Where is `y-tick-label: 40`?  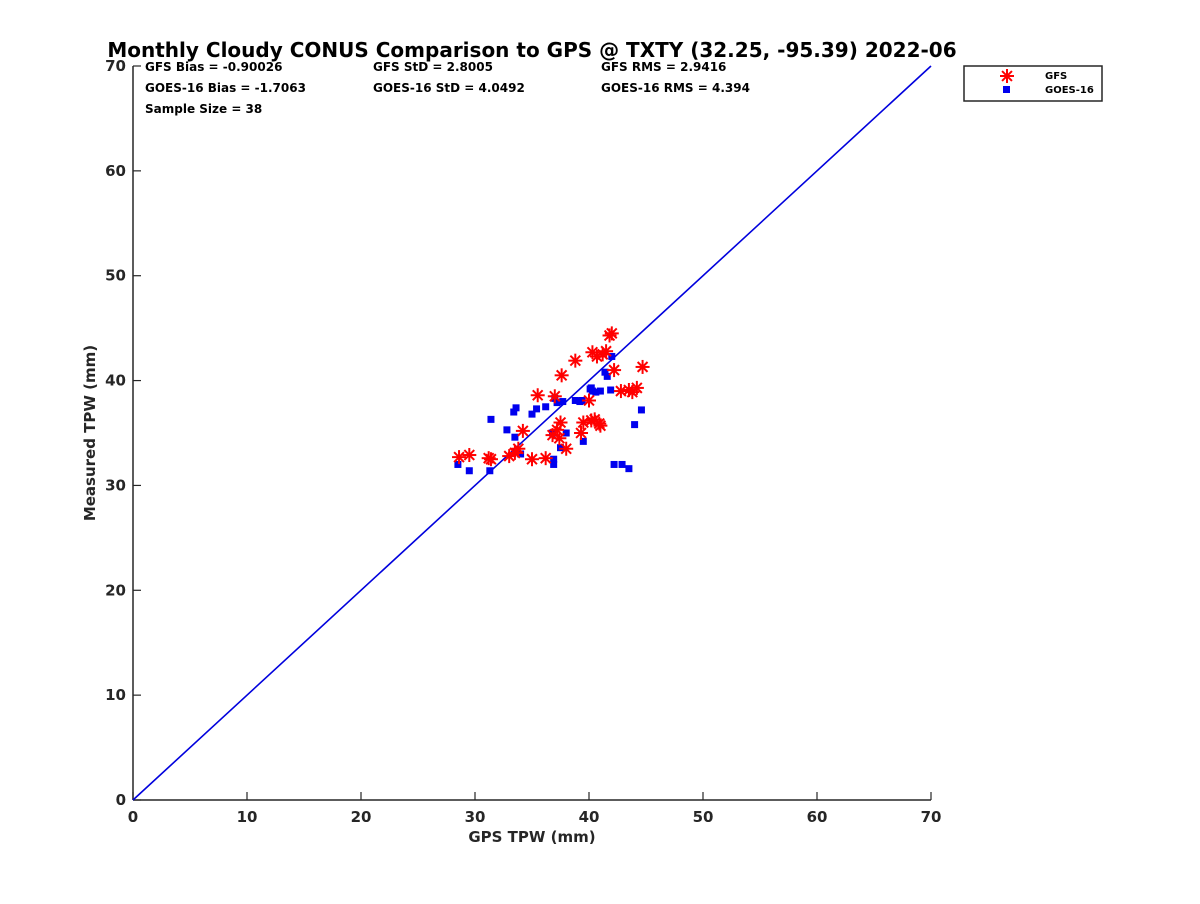
y-tick-label: 40 is located at coordinates (115, 381).